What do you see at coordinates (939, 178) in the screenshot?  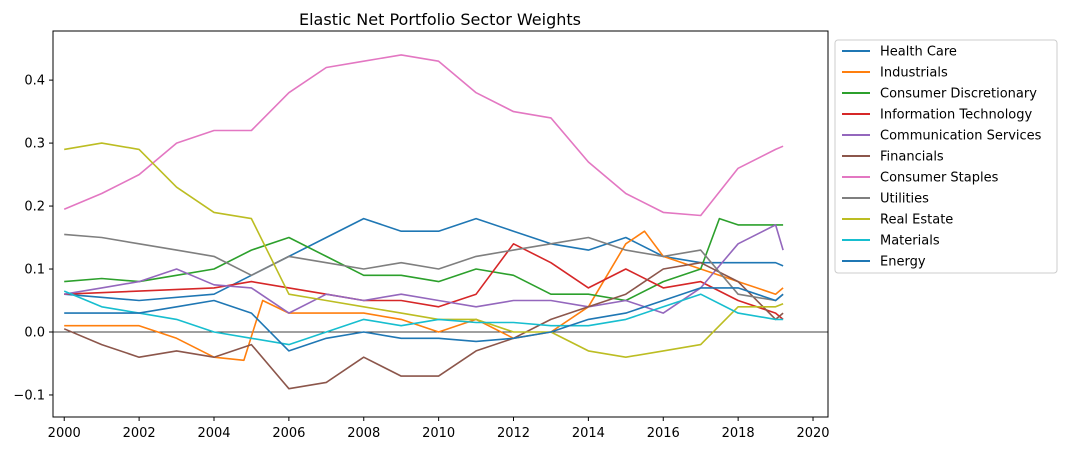 I see `legend-label-consumer-staples: Consumer Staples` at bounding box center [939, 178].